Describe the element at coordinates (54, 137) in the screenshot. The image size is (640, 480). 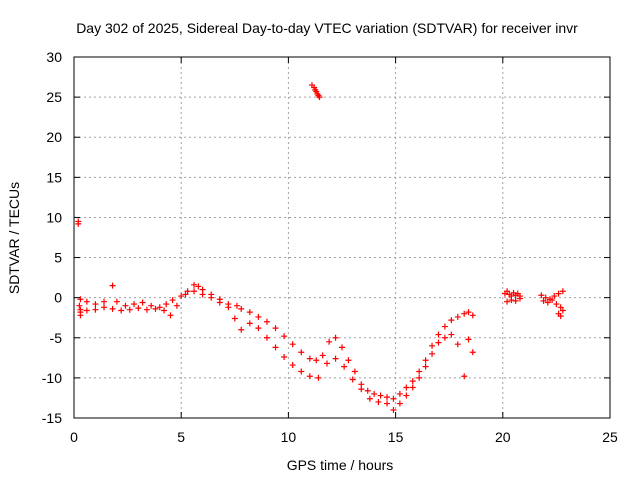
I see `y-tick-label: 20` at that location.